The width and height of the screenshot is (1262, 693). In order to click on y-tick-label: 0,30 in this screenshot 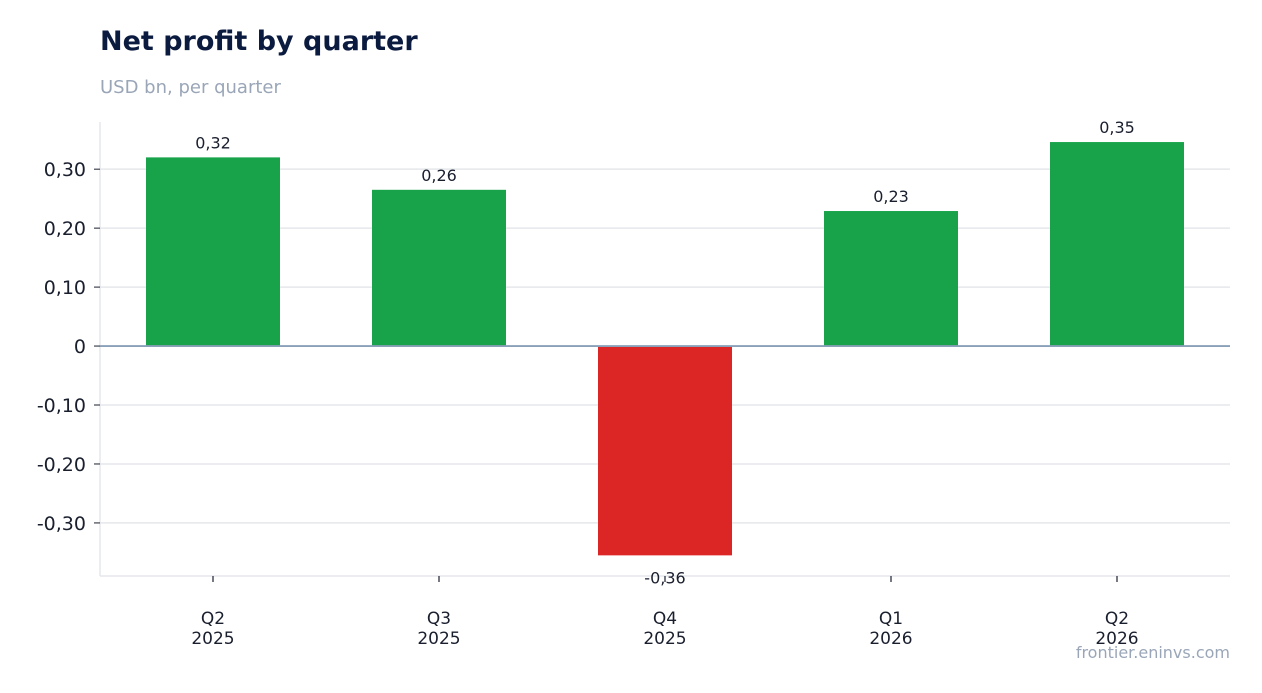, I will do `click(65, 170)`.